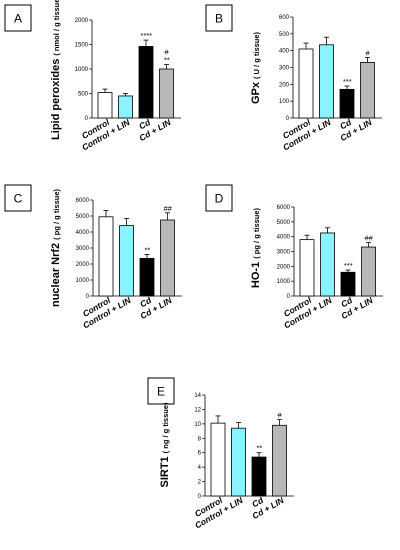  I want to click on y-axis-label-main: Lipid peroxides, so click(56, 99).